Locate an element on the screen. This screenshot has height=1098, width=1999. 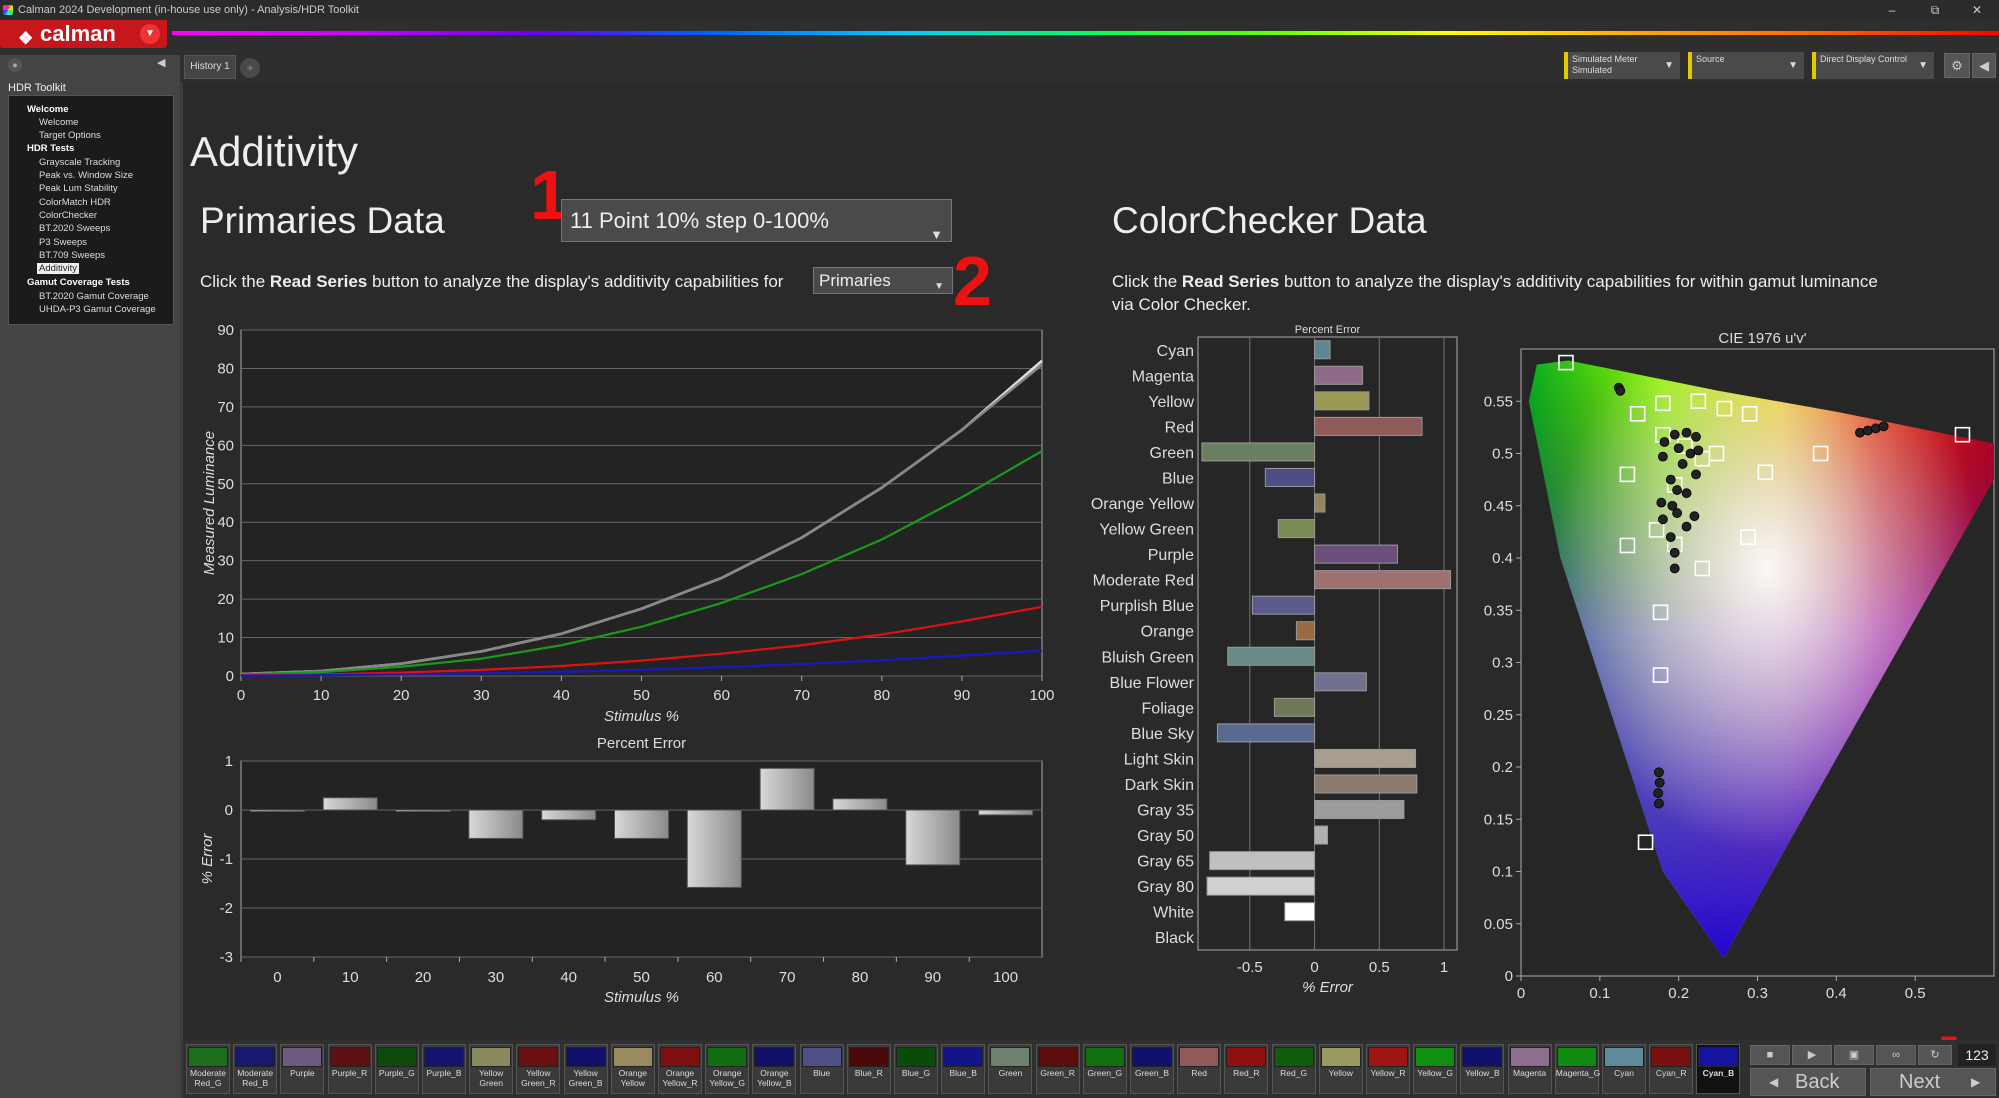
sidebar-settings-icon: ● is located at coordinates (15, 65).